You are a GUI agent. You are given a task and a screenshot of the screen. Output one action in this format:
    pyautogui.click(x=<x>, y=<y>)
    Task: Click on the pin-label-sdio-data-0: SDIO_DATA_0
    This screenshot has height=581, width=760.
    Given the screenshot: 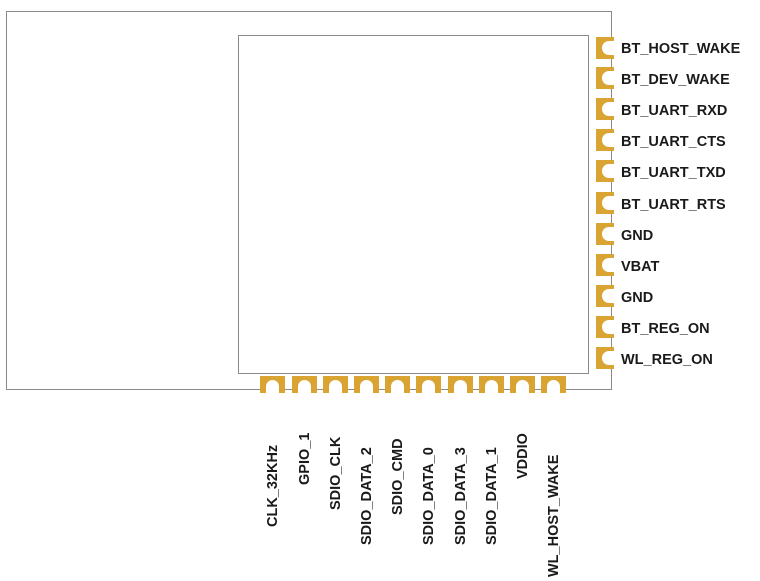 What is the action you would take?
    pyautogui.click(x=429, y=496)
    